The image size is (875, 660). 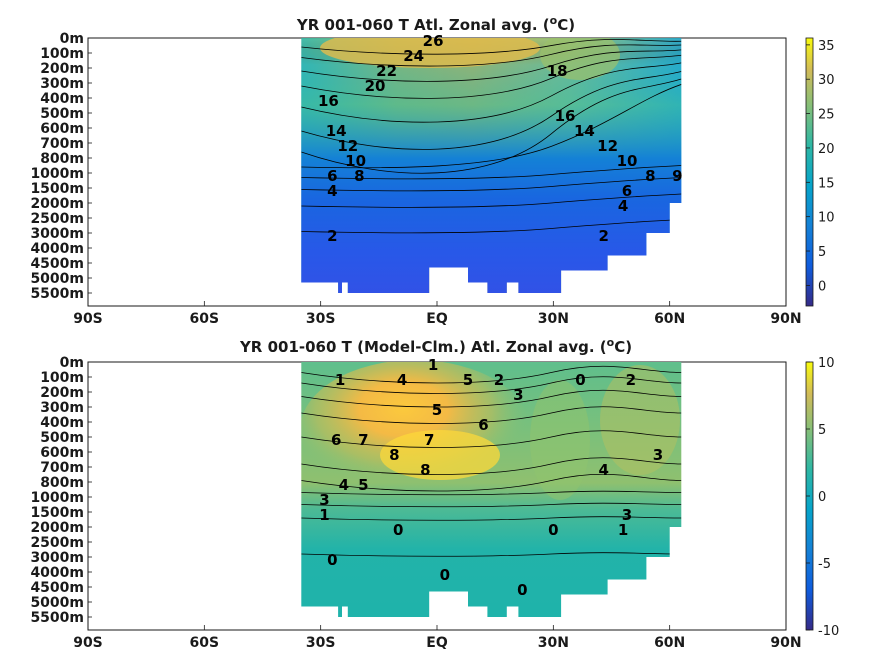 What do you see at coordinates (669, 643) in the screenshot?
I see `x-tick-label: 60N` at bounding box center [669, 643].